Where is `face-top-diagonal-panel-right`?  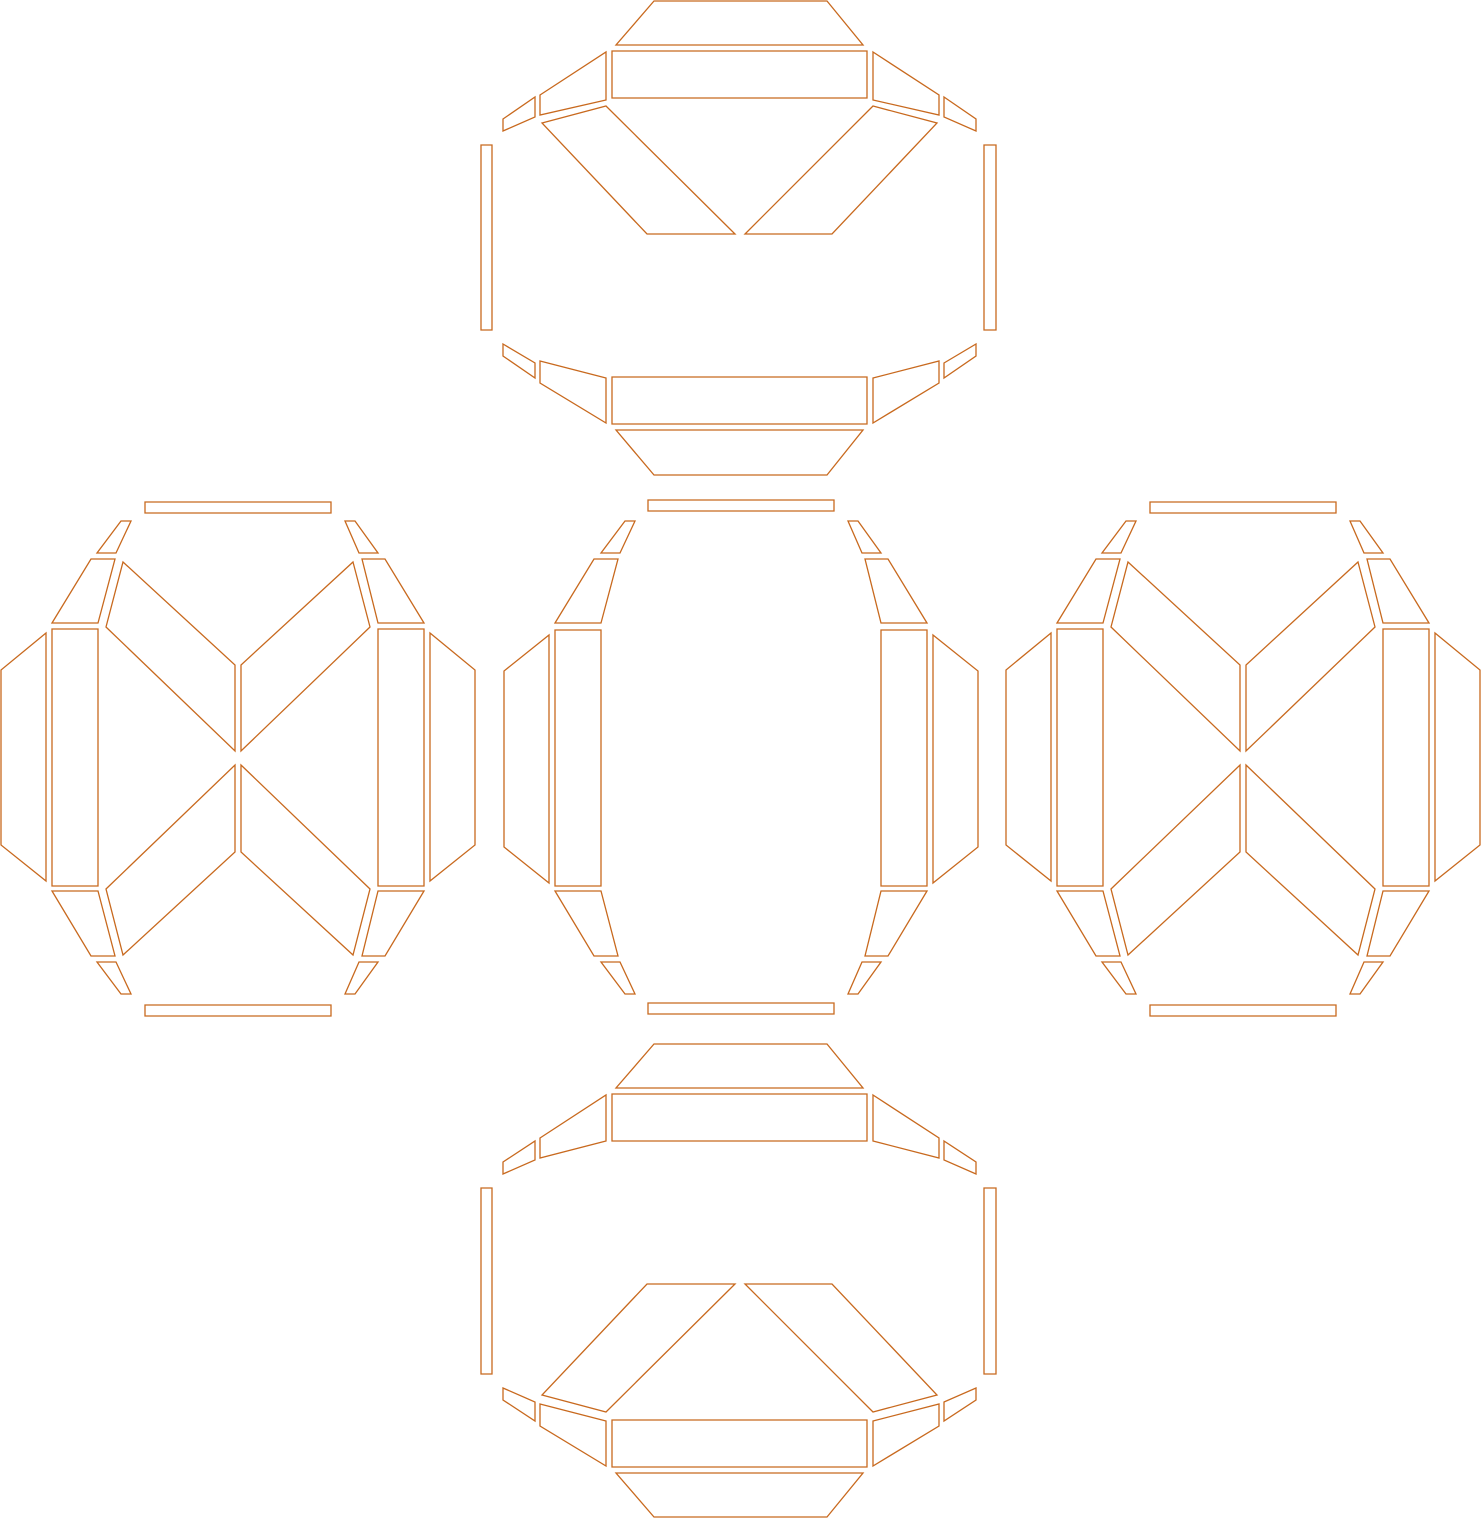
face-top-diagonal-panel-right is located at coordinates (841, 170).